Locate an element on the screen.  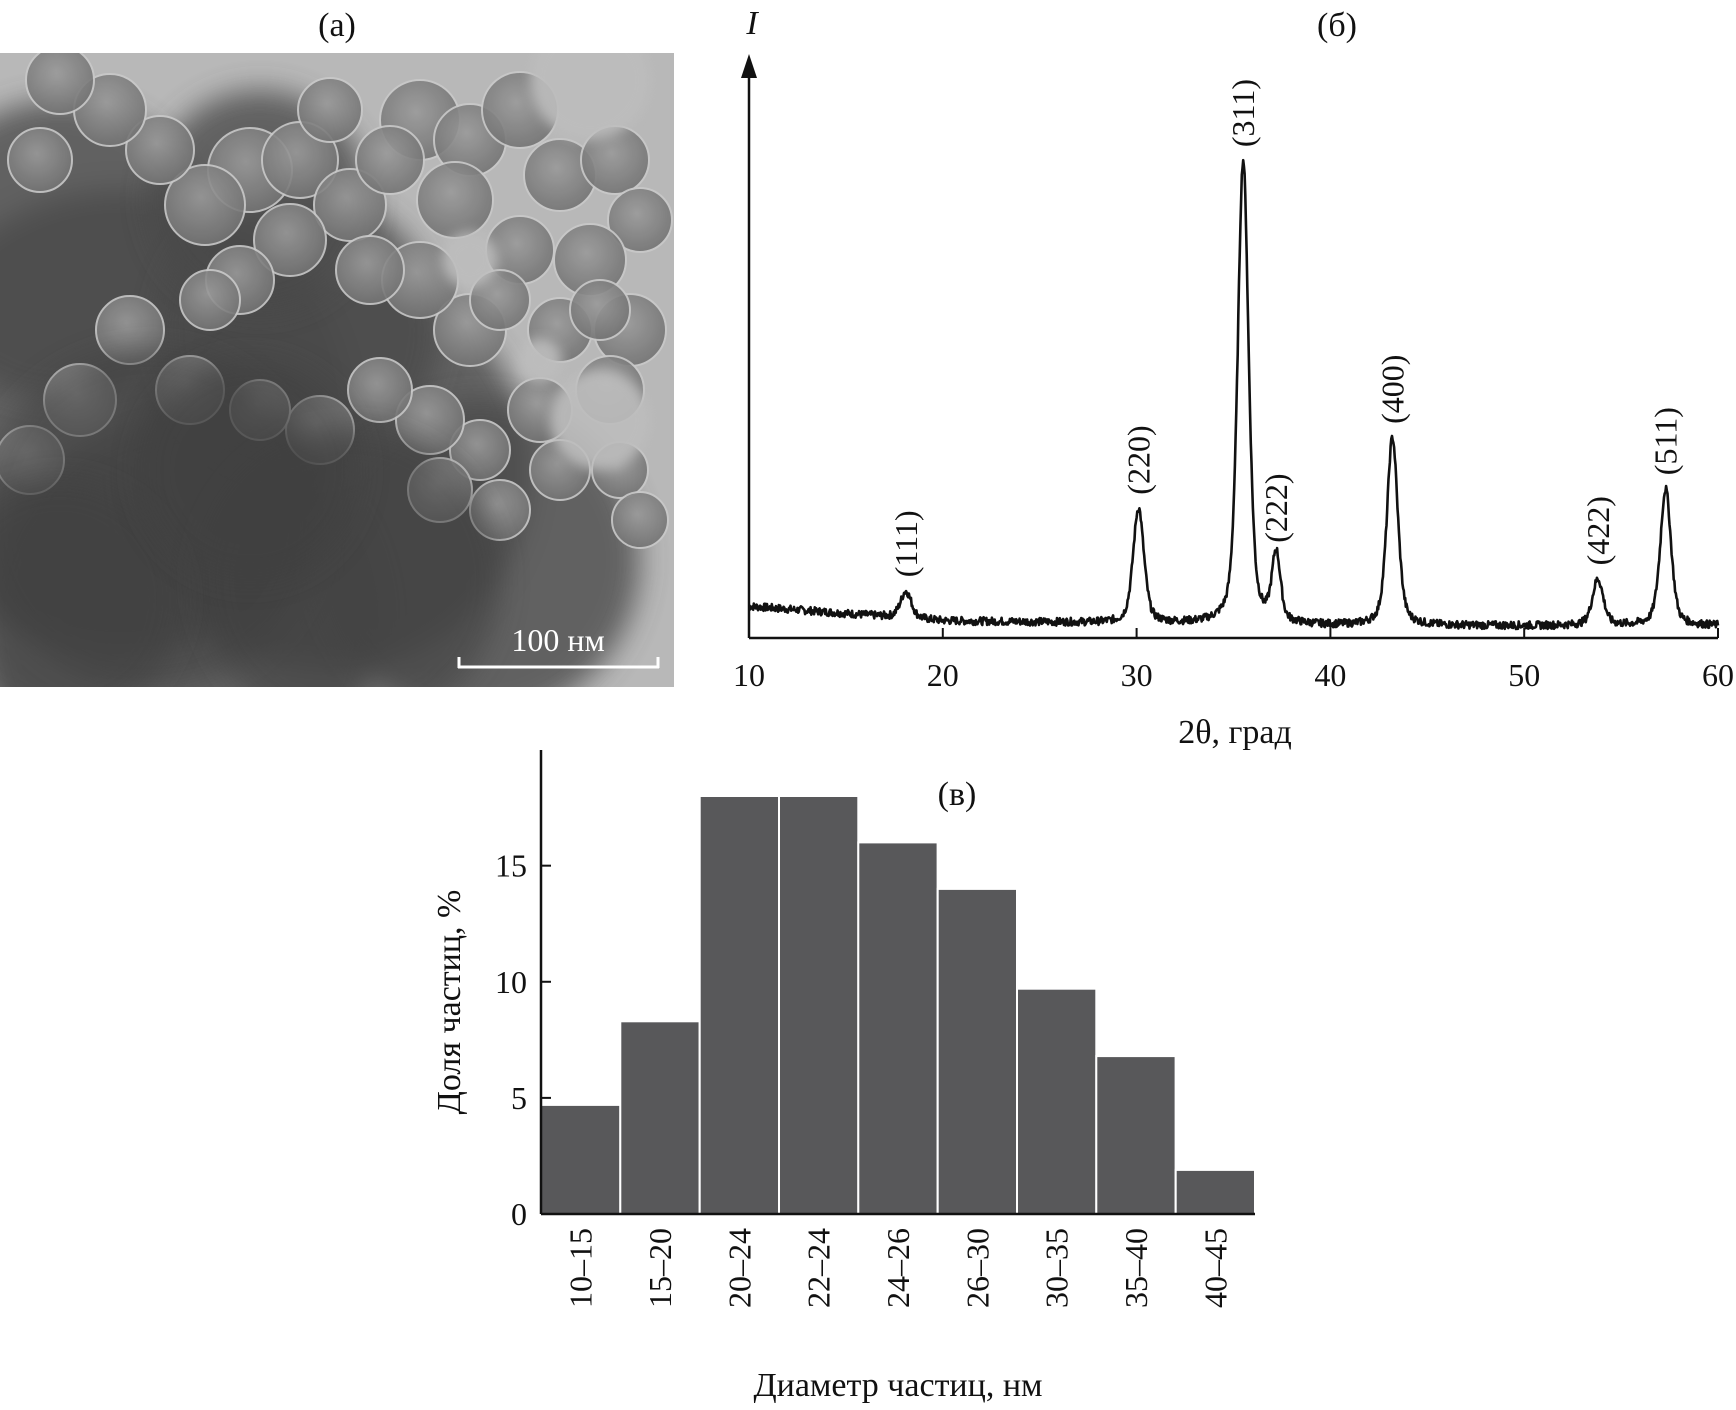
xrd-peak-label: (400) is located at coordinates (1392, 389).